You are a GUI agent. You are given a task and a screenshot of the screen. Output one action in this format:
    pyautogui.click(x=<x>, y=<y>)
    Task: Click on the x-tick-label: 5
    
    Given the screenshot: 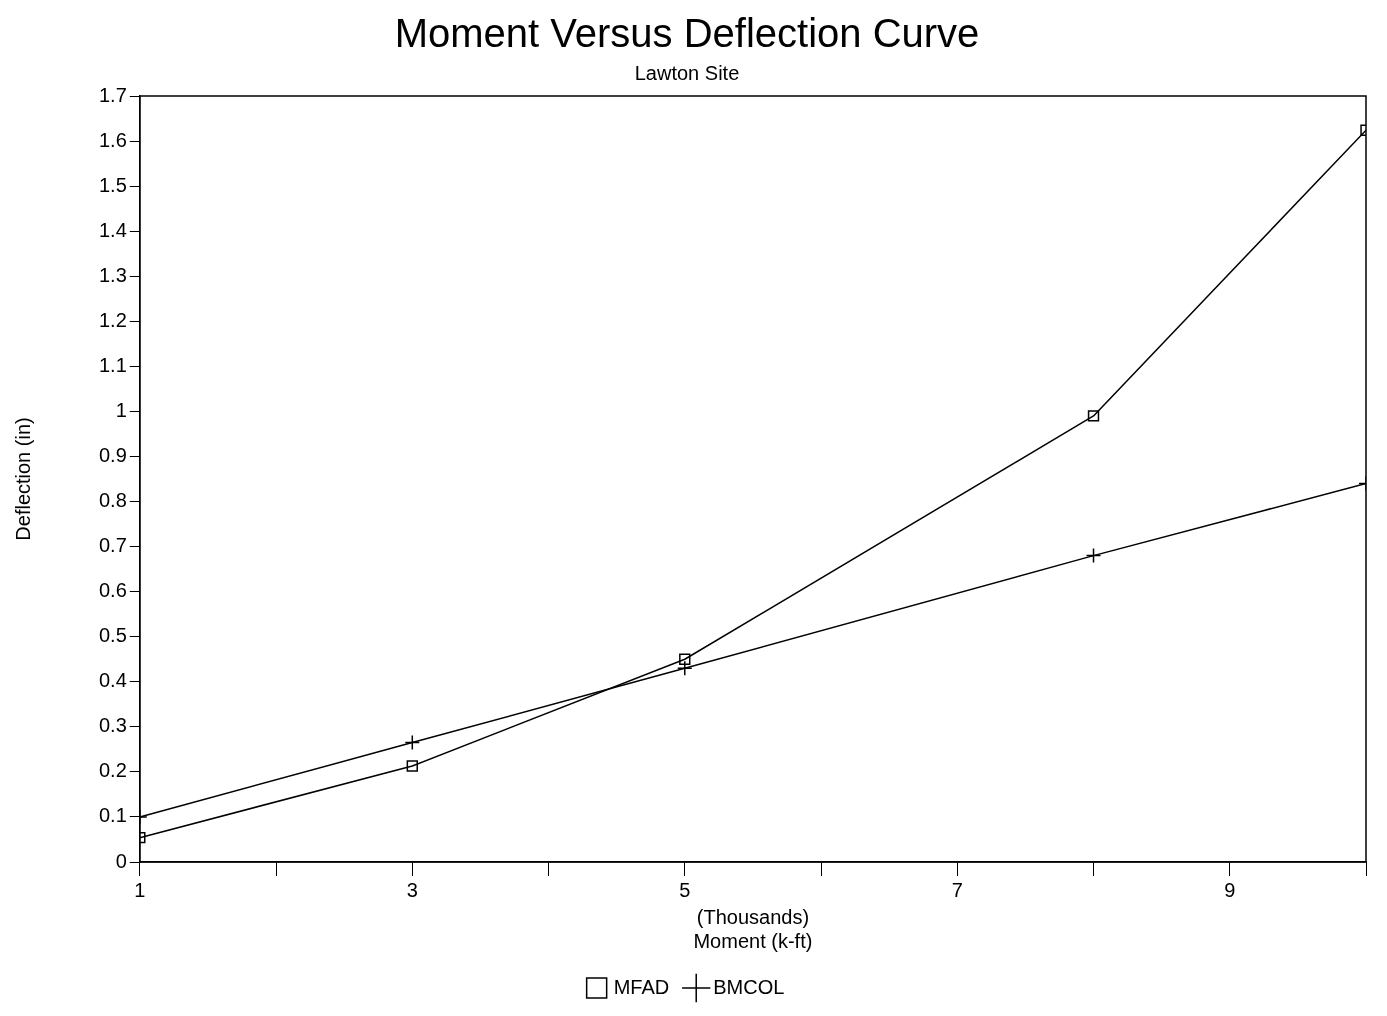 What is the action you would take?
    pyautogui.click(x=685, y=889)
    